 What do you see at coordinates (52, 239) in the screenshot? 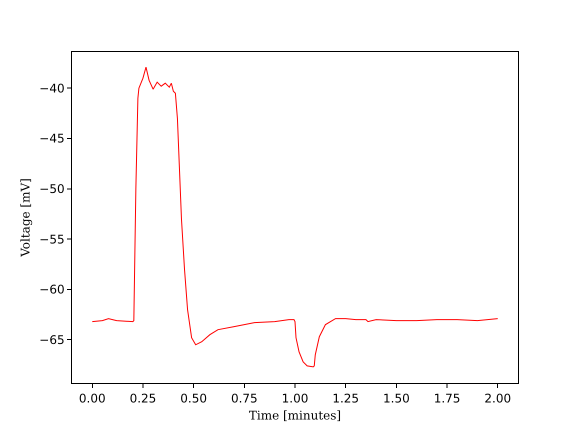
I see `y-tick-label: −55` at bounding box center [52, 239].